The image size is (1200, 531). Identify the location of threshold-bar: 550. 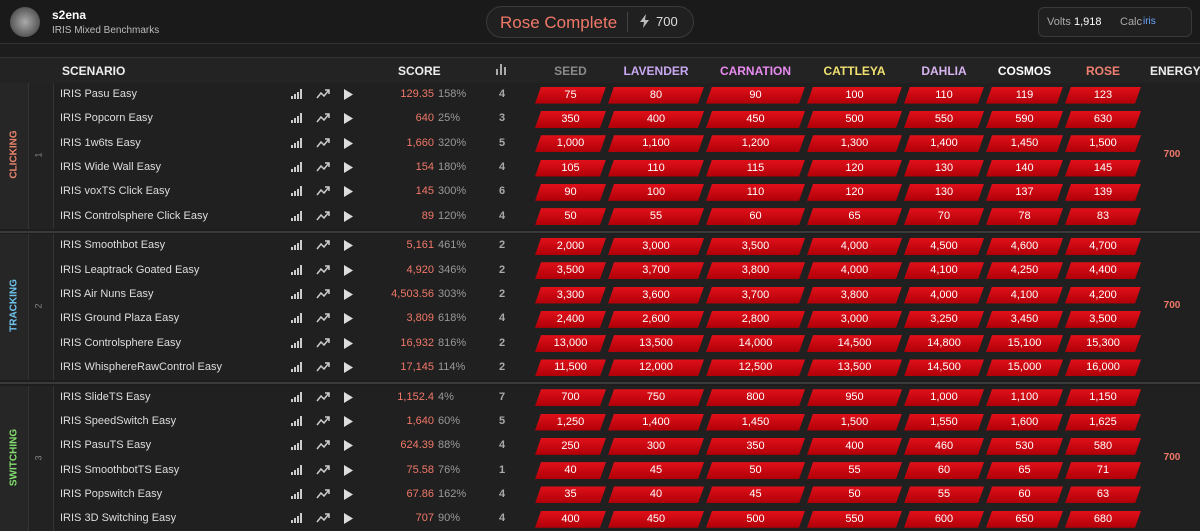
(944, 119).